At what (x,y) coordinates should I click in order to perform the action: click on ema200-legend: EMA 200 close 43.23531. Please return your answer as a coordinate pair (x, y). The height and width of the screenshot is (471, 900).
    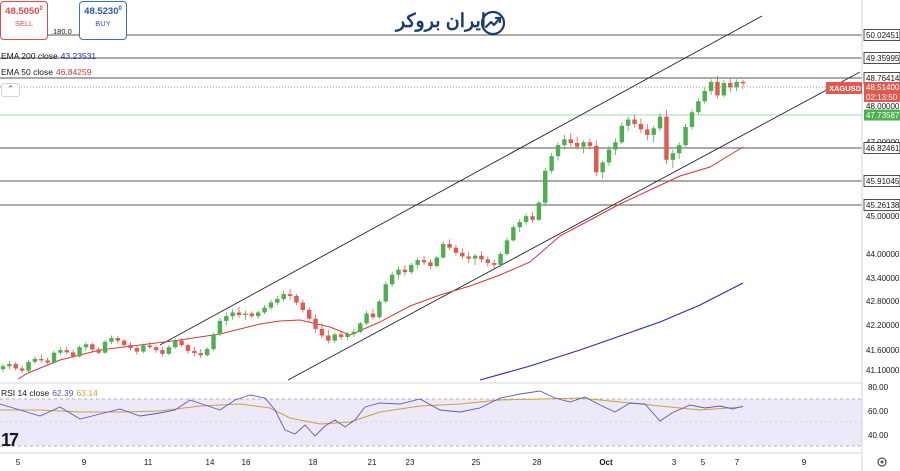
    Looking at the image, I should click on (48, 56).